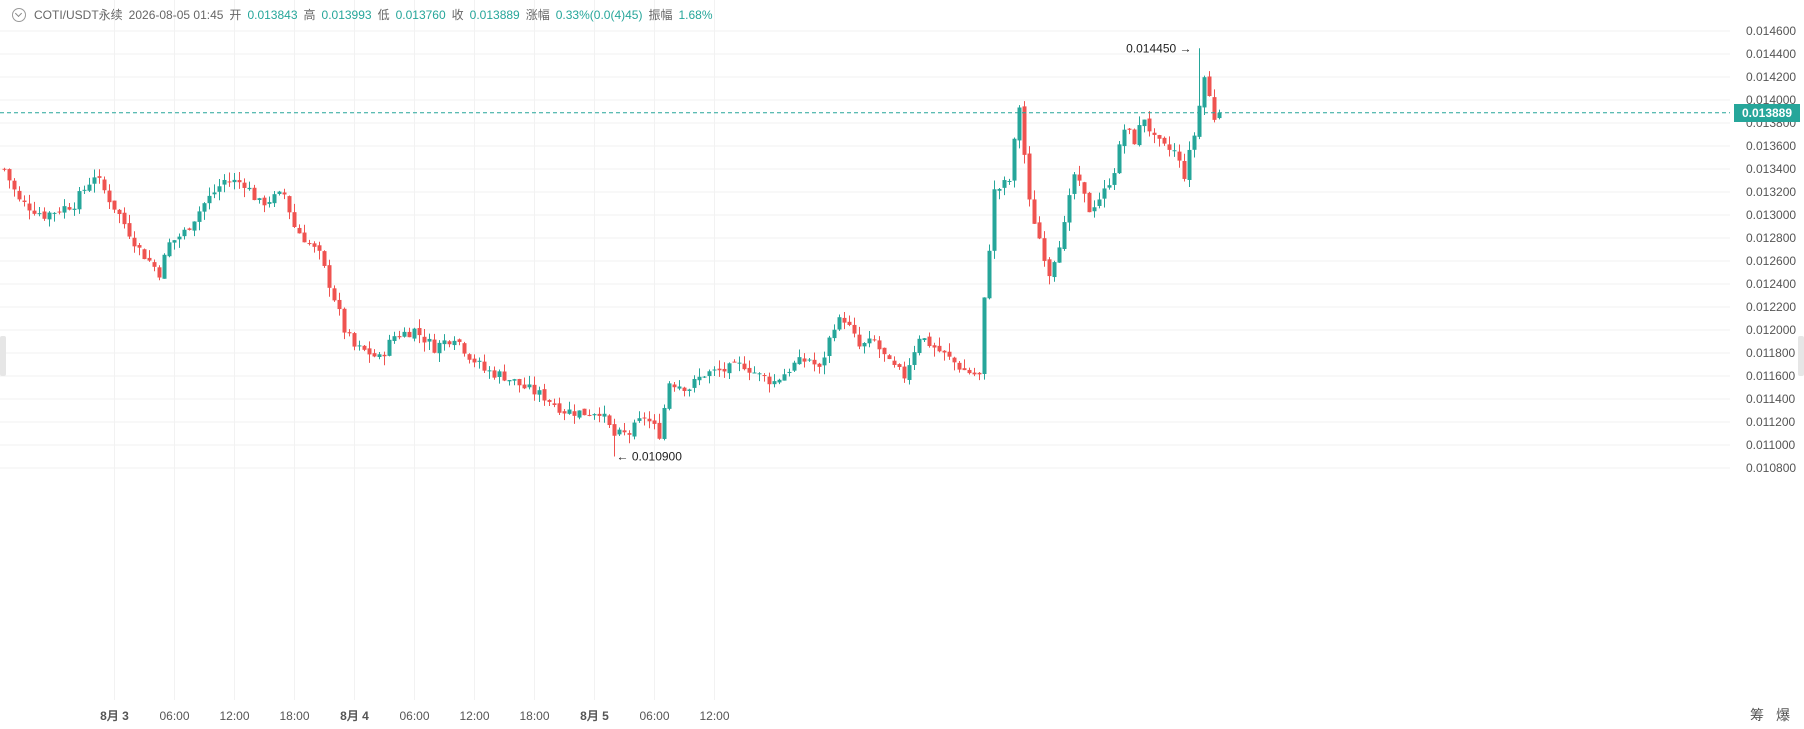 Image resolution: width=1804 pixels, height=729 pixels. I want to click on y-tick-label: 0.012000, so click(1771, 330).